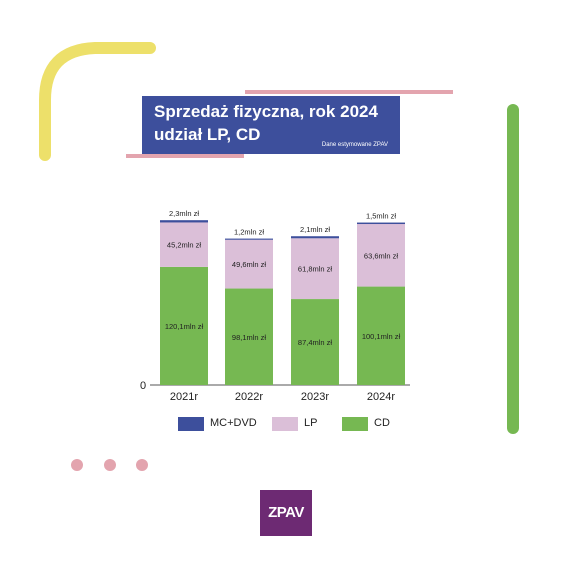  I want to click on bar-lp-2024r, so click(381, 255).